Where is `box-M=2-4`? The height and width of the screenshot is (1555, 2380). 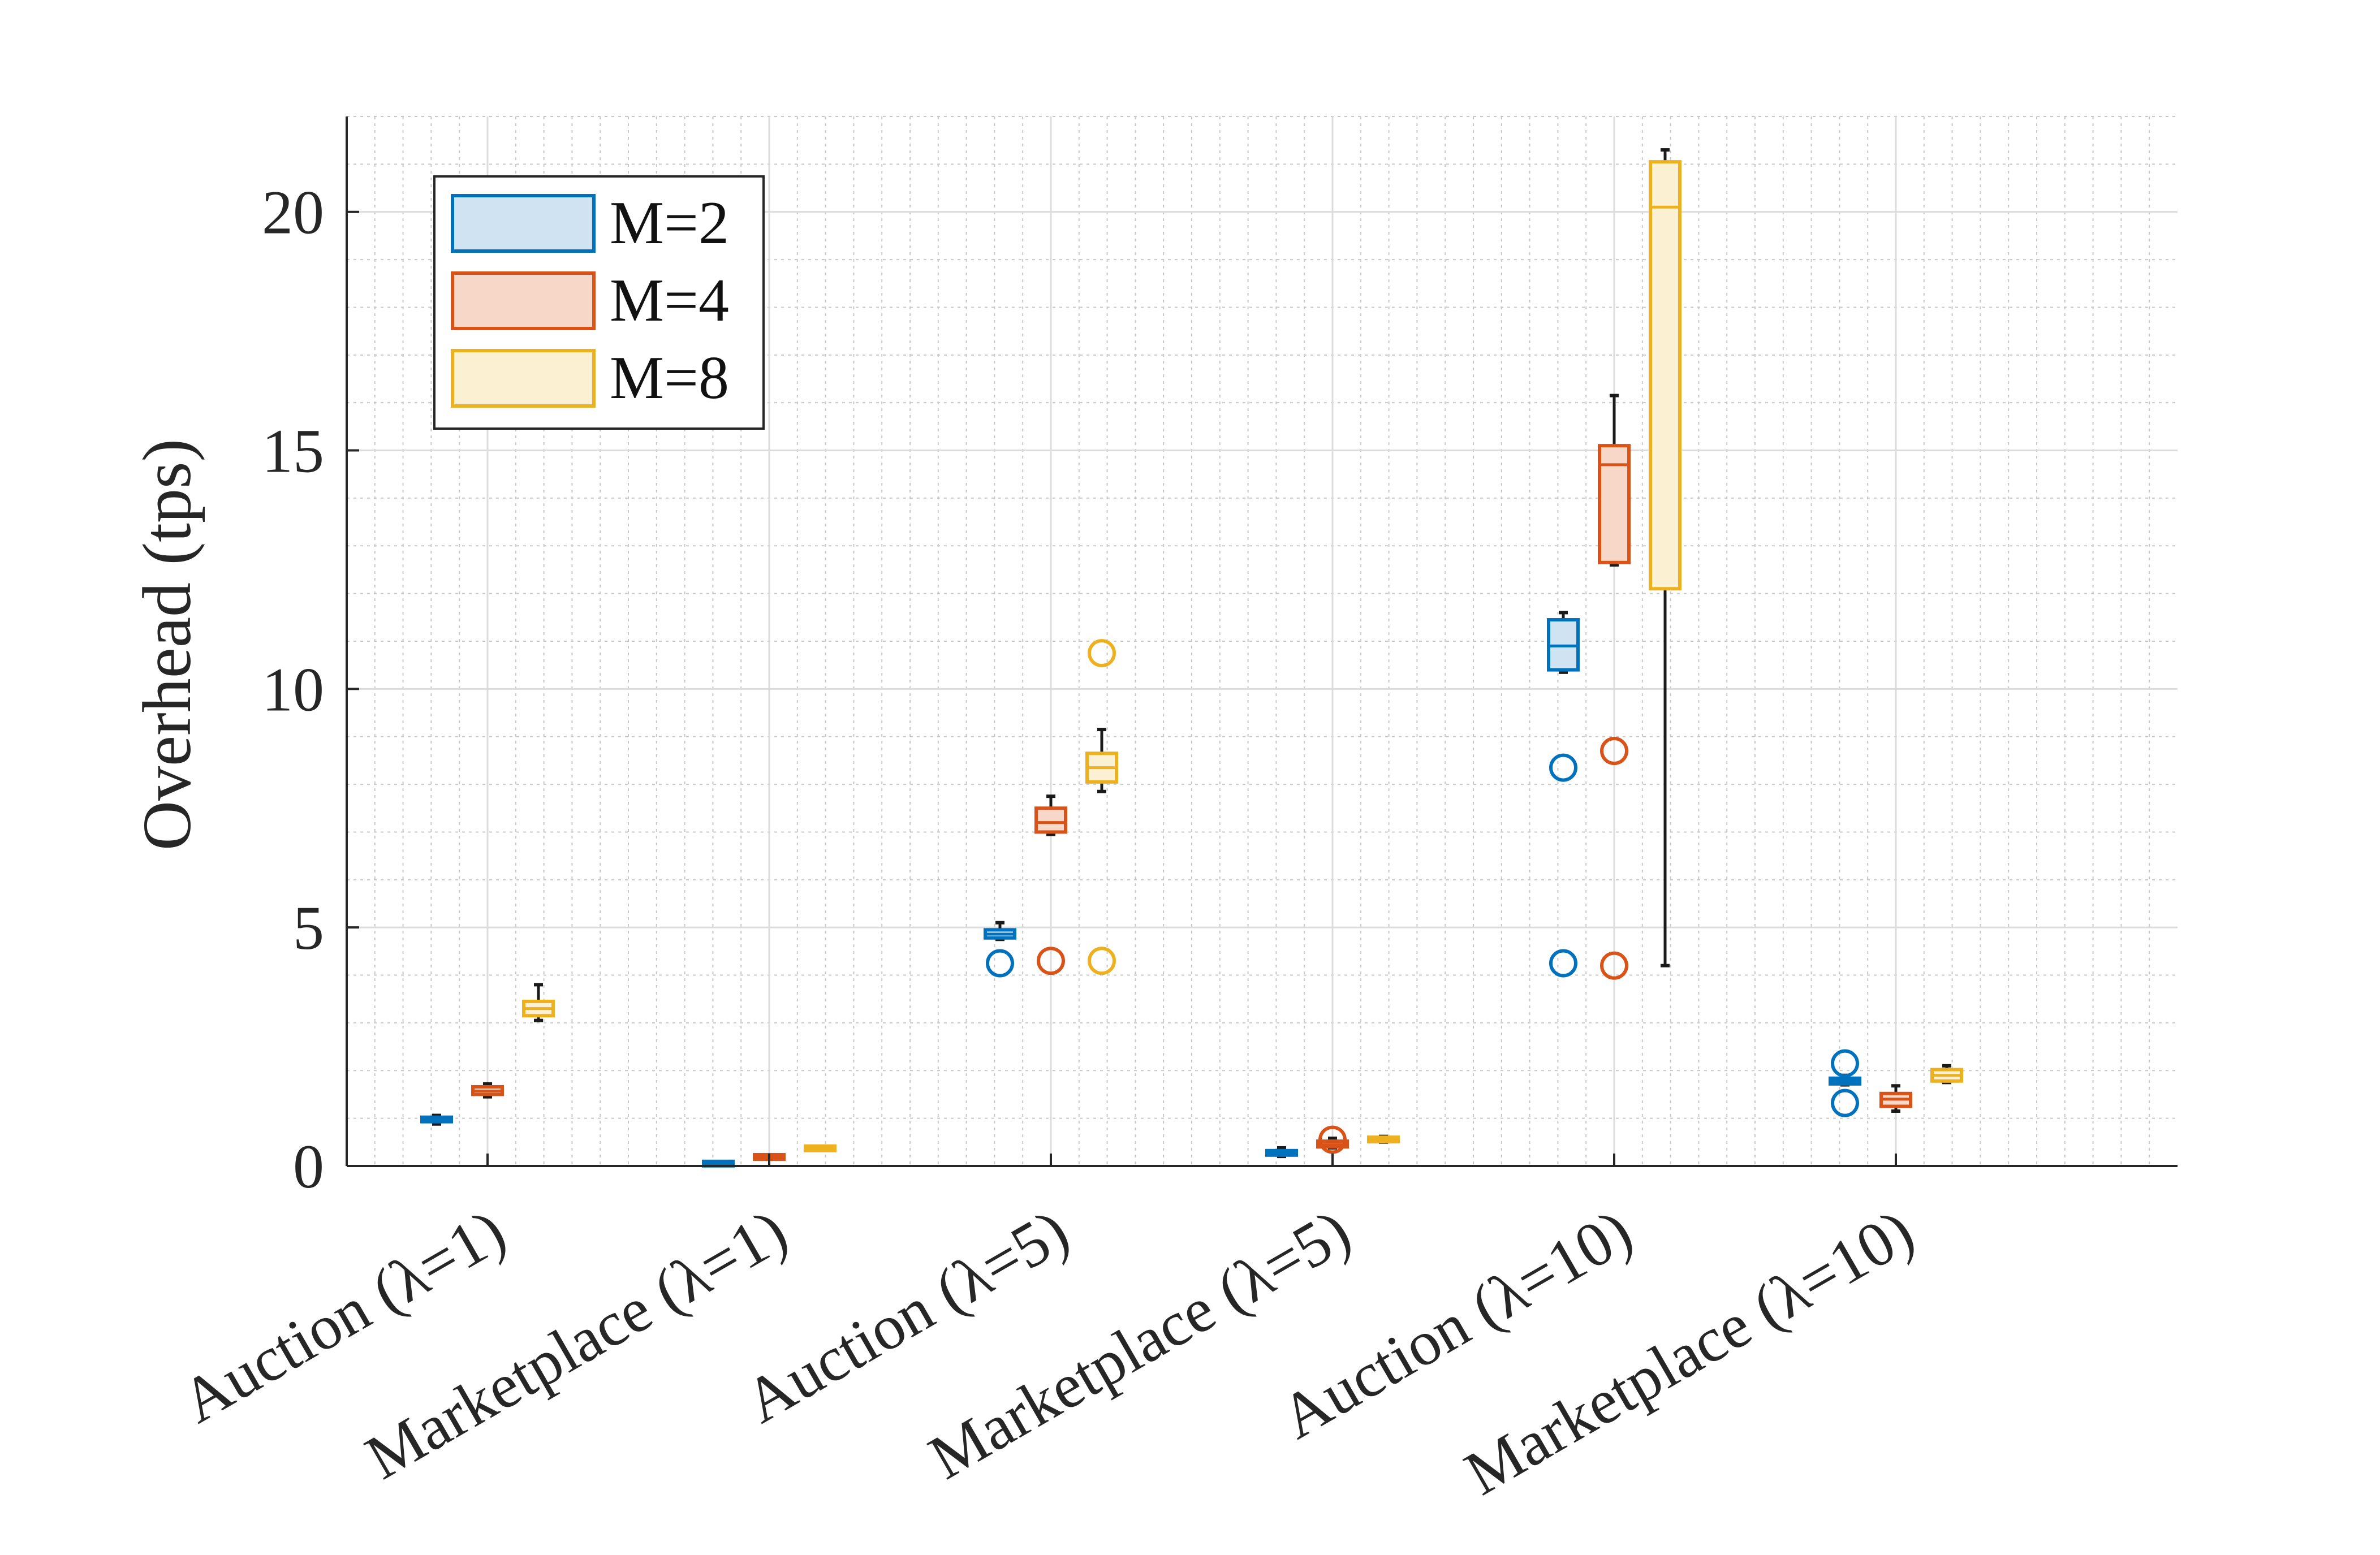 box-M=2-4 is located at coordinates (1563, 794).